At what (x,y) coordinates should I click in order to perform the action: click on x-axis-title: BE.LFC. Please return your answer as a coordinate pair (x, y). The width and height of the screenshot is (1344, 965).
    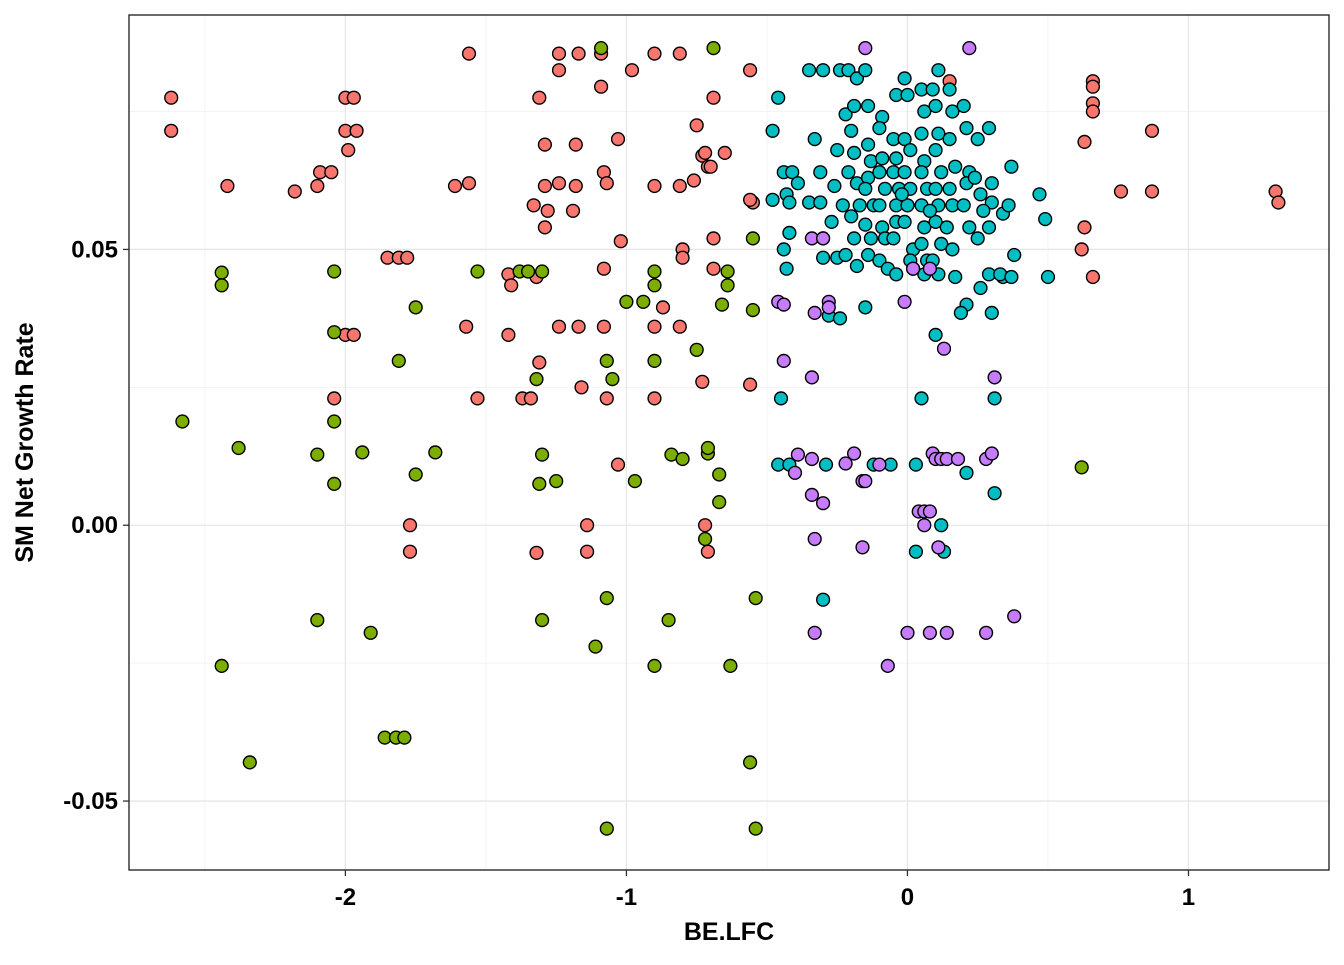
    Looking at the image, I should click on (729, 932).